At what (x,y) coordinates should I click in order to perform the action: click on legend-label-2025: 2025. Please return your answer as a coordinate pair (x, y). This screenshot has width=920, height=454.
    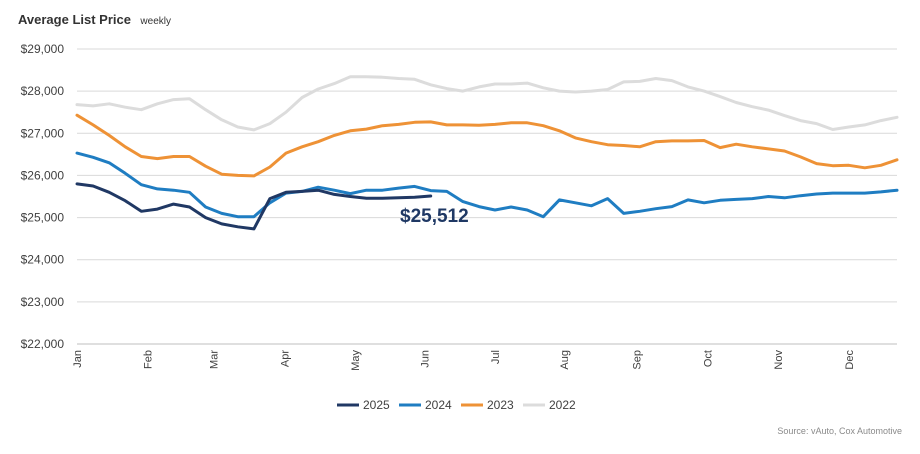
    Looking at the image, I should click on (376, 405).